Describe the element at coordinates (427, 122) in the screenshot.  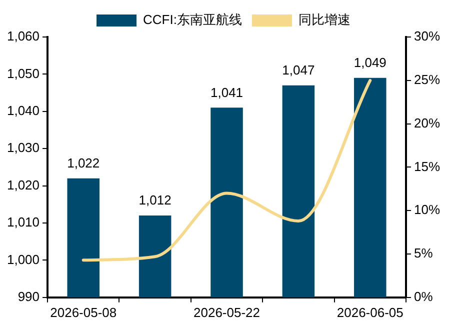
I see `y2-tick-label: 20%` at that location.